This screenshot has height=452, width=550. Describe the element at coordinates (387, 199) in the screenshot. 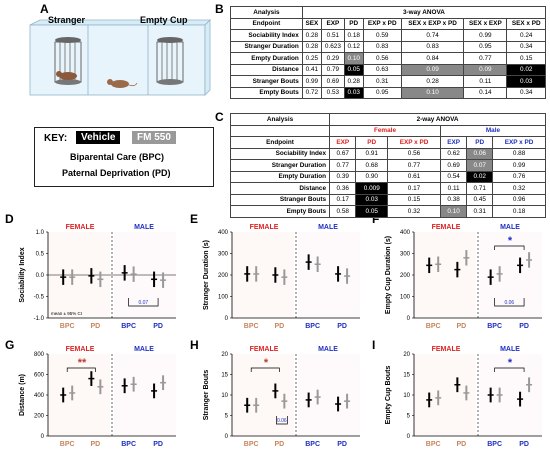

I see `table-row: Stranger Bouts 0.17 0.03 0.15 0.38 0.45 0.96` at that location.